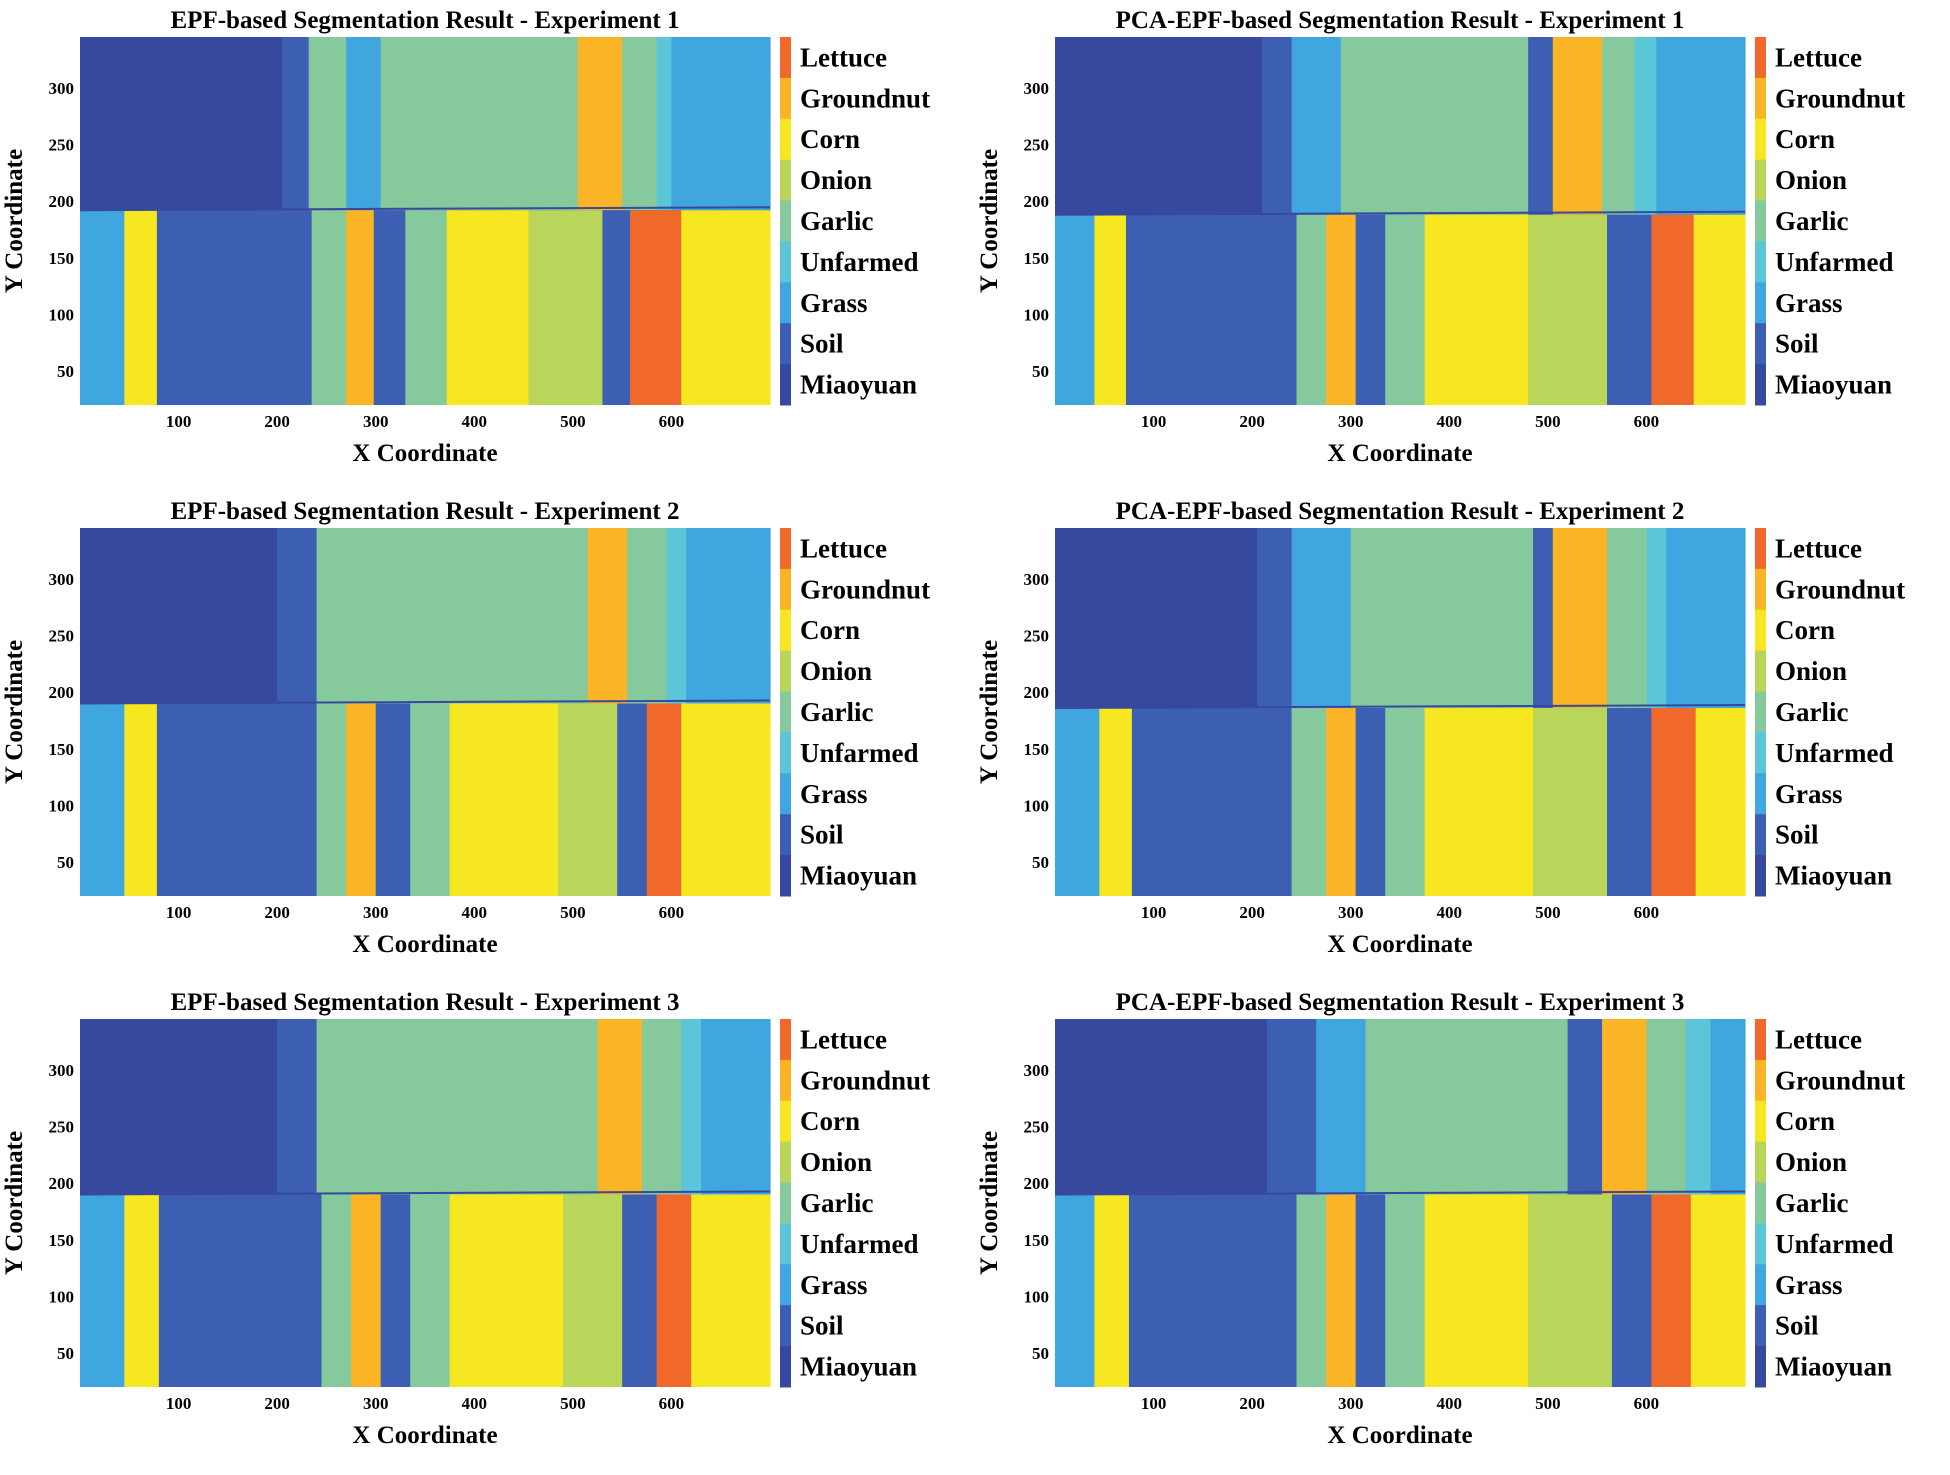  I want to click on legend-label-lettuce: Lettuce, so click(843, 548).